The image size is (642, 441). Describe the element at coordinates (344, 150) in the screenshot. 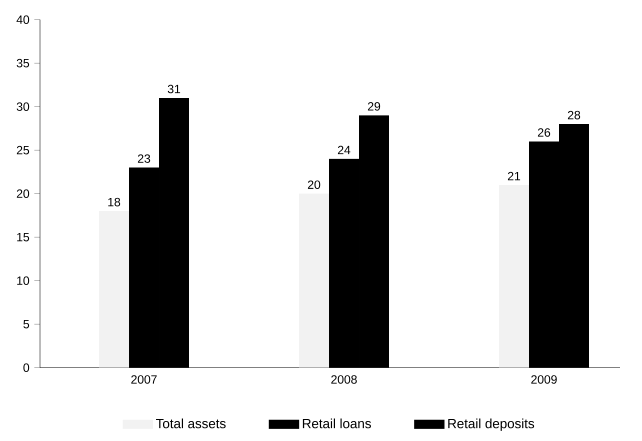

I see `data-label: 24` at that location.